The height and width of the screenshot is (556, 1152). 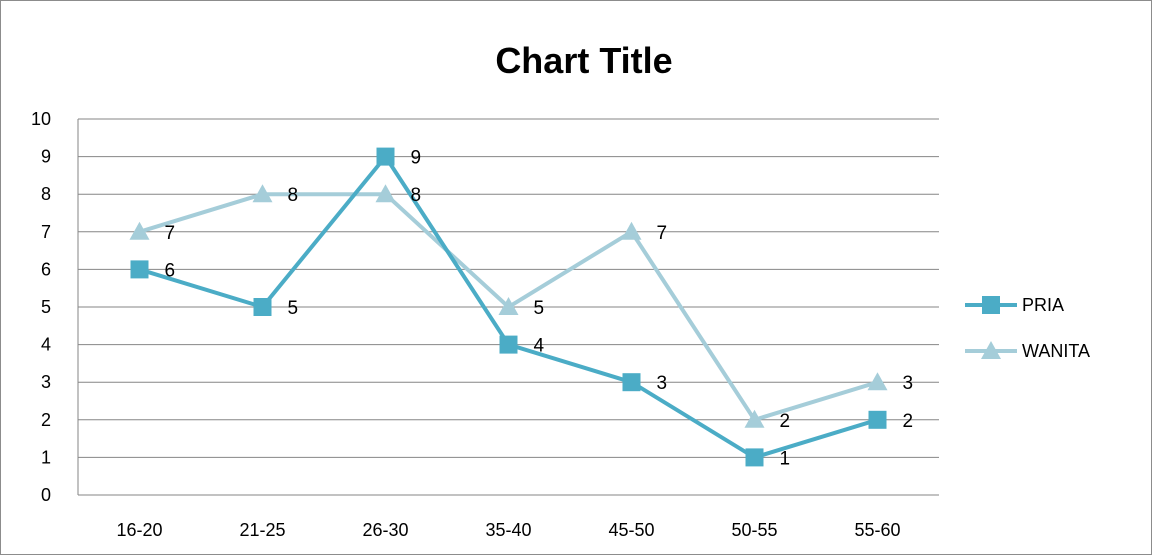 What do you see at coordinates (46, 495) in the screenshot?
I see `y-tick-label: 0` at bounding box center [46, 495].